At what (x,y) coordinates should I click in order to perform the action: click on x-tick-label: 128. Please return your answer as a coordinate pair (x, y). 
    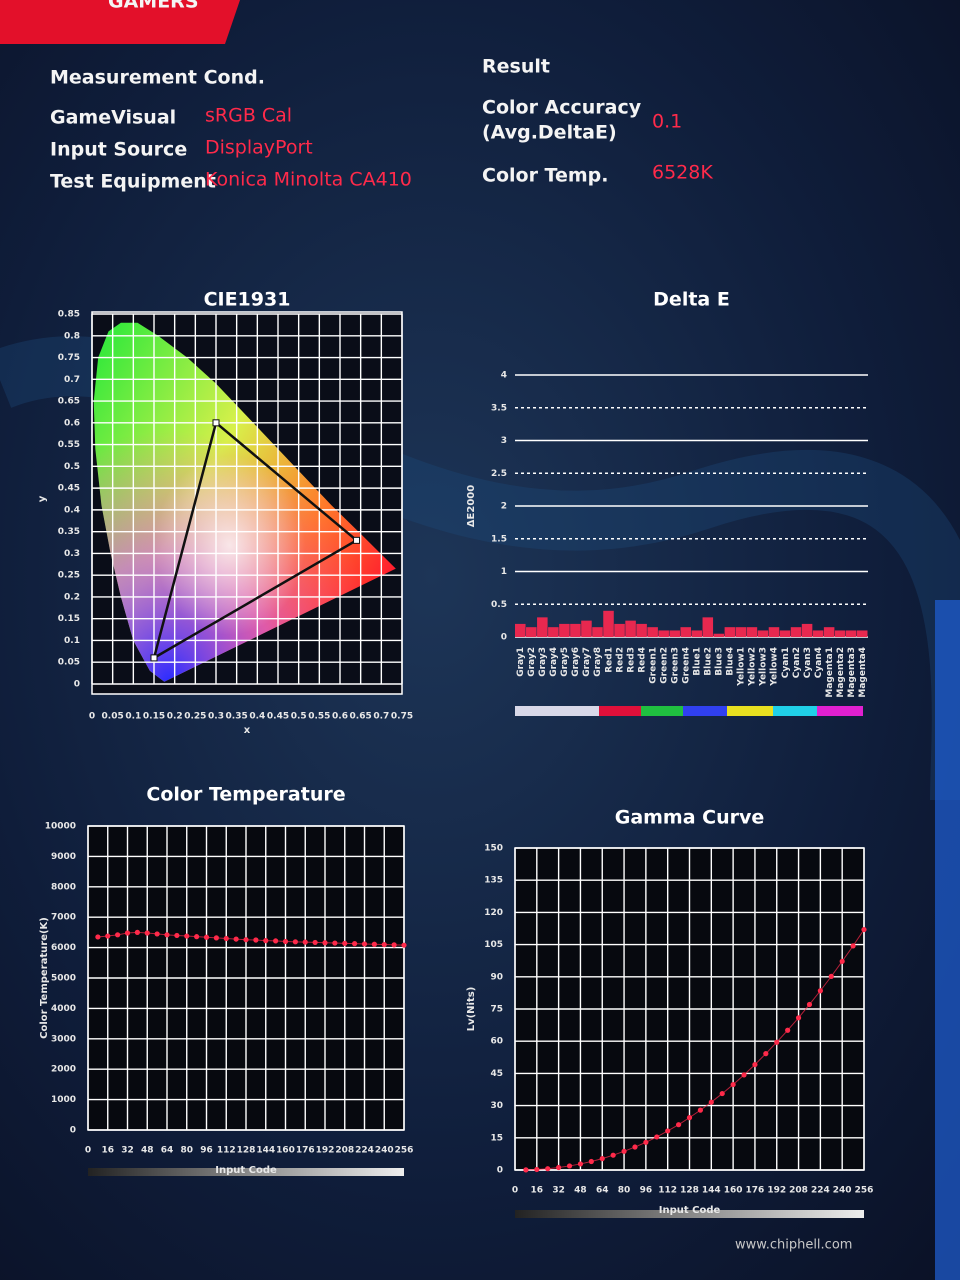
    Looking at the image, I should click on (246, 1151).